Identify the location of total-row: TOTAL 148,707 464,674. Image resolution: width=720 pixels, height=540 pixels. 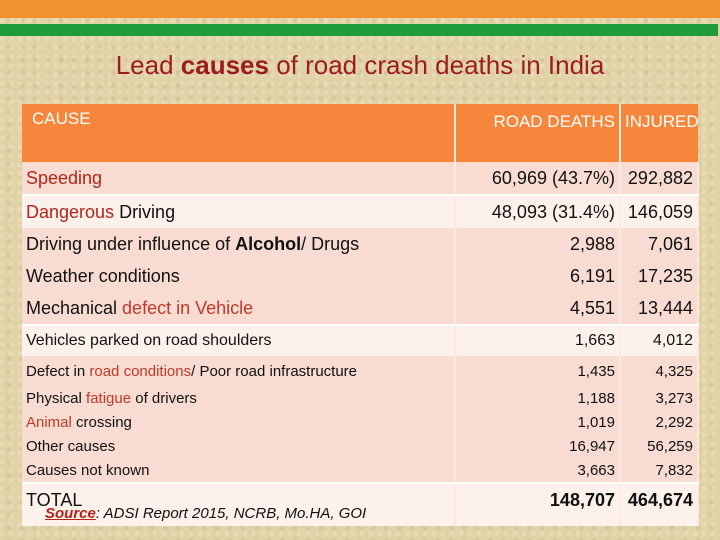
(360, 504).